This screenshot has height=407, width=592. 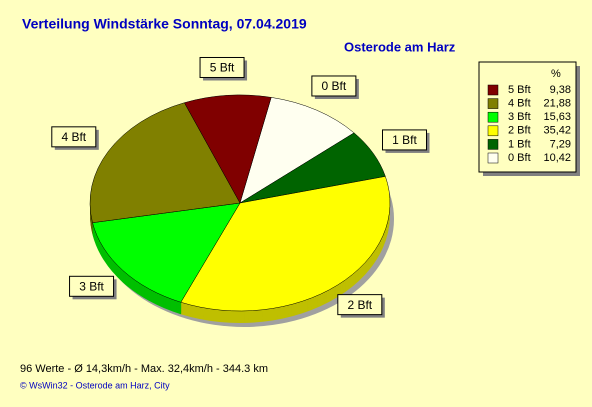 I want to click on slice-label: 2 Bft, so click(x=359, y=305).